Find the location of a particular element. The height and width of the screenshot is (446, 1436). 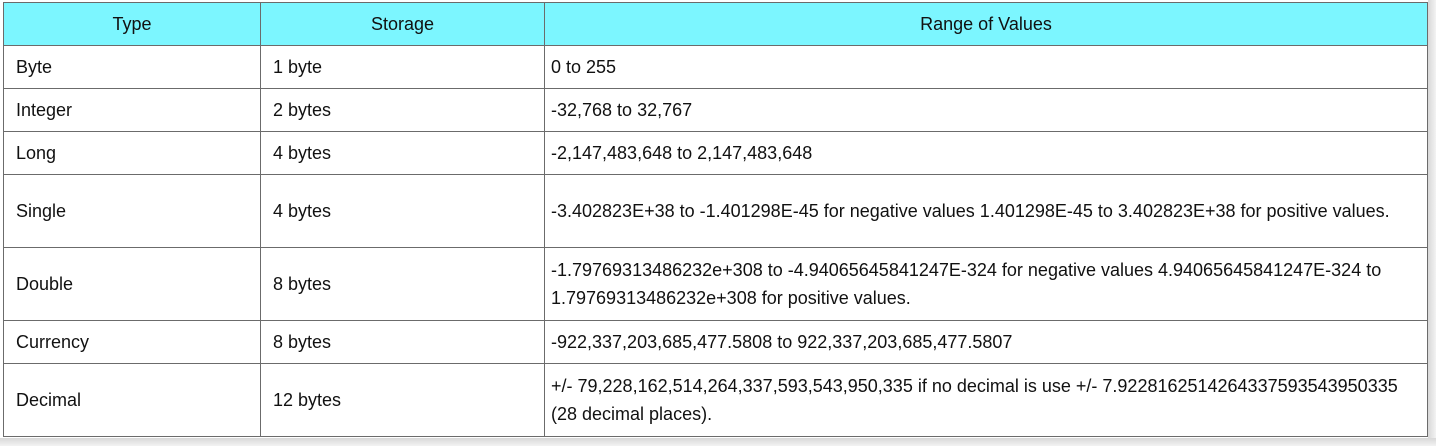

type-cell: Single is located at coordinates (132, 211).